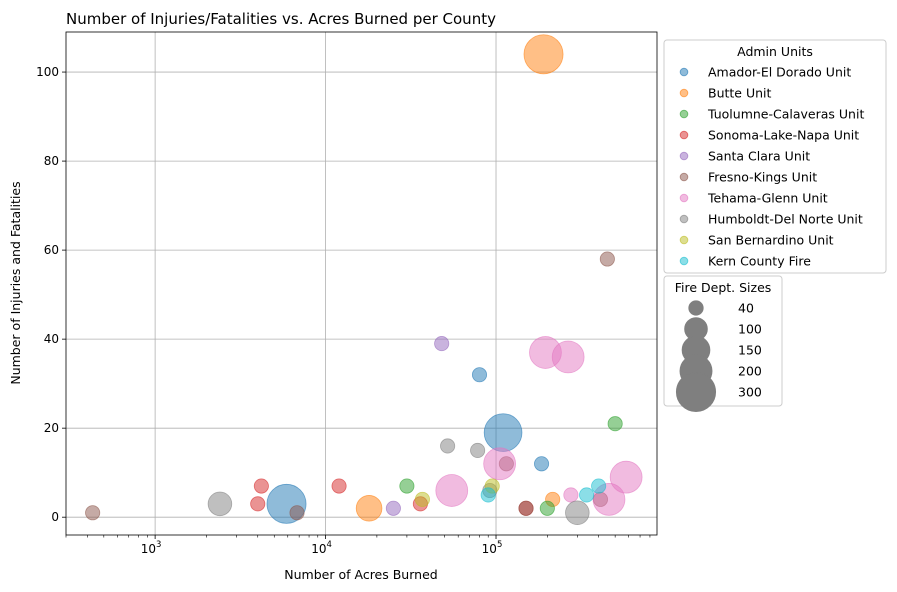  I want to click on y-tick-label: 100, so click(47, 72).